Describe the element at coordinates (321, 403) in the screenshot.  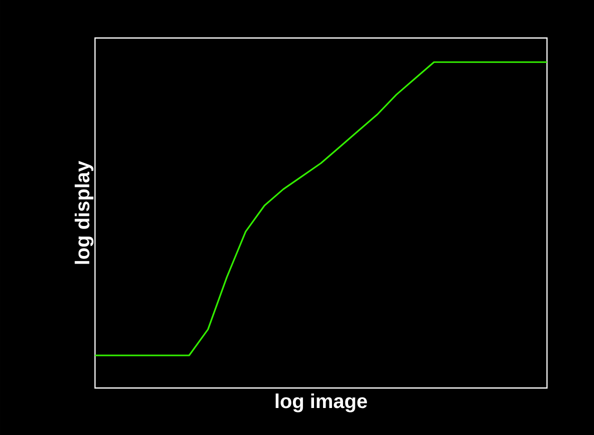
I see `x-axis-title: log image` at that location.